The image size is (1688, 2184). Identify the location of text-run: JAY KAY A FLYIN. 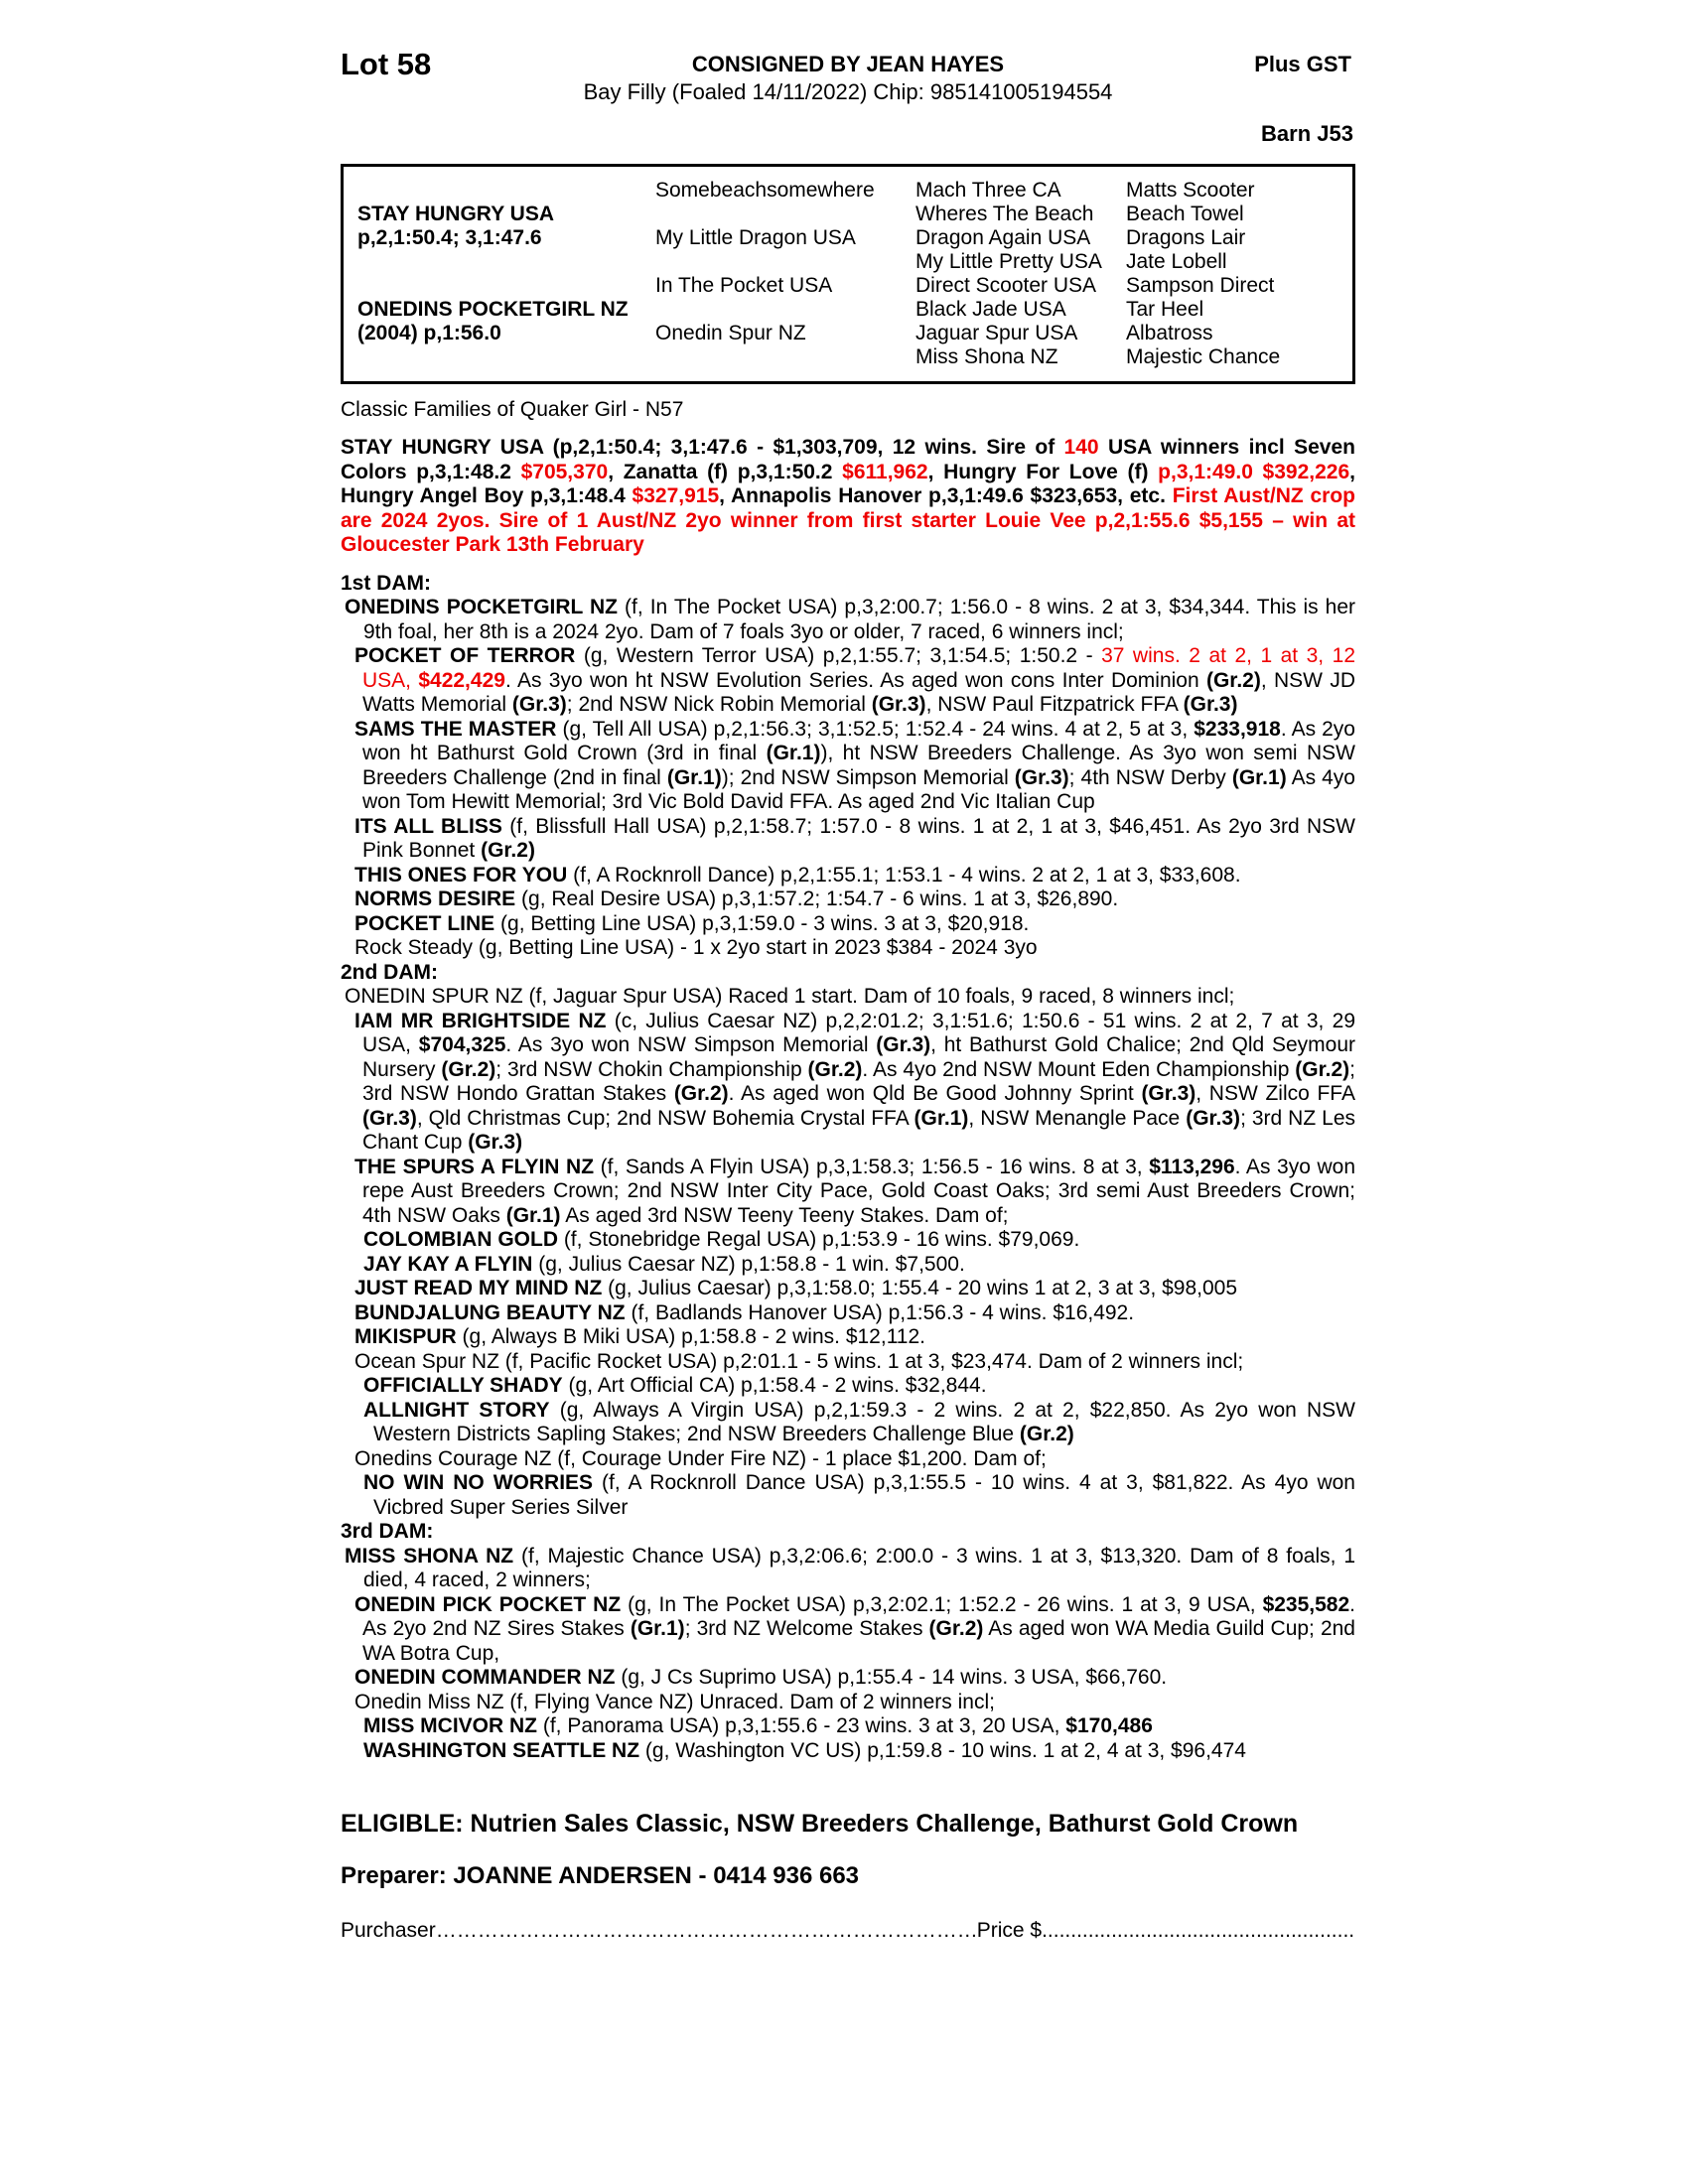
(448, 1264).